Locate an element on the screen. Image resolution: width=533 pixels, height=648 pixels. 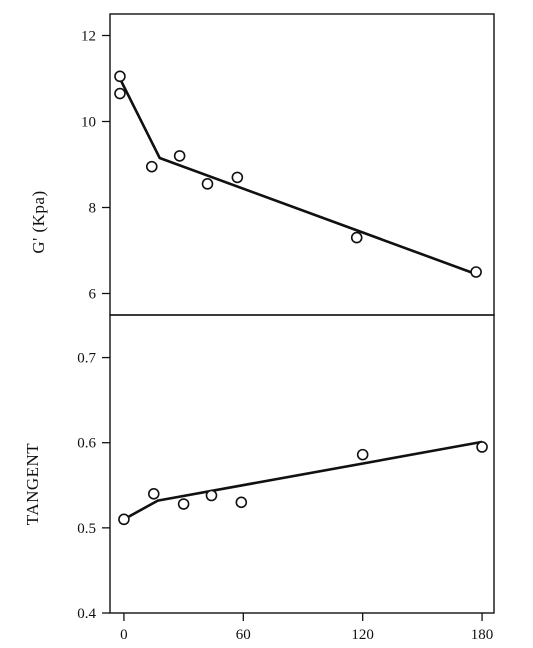
fit-line is located at coordinates (303, 480).